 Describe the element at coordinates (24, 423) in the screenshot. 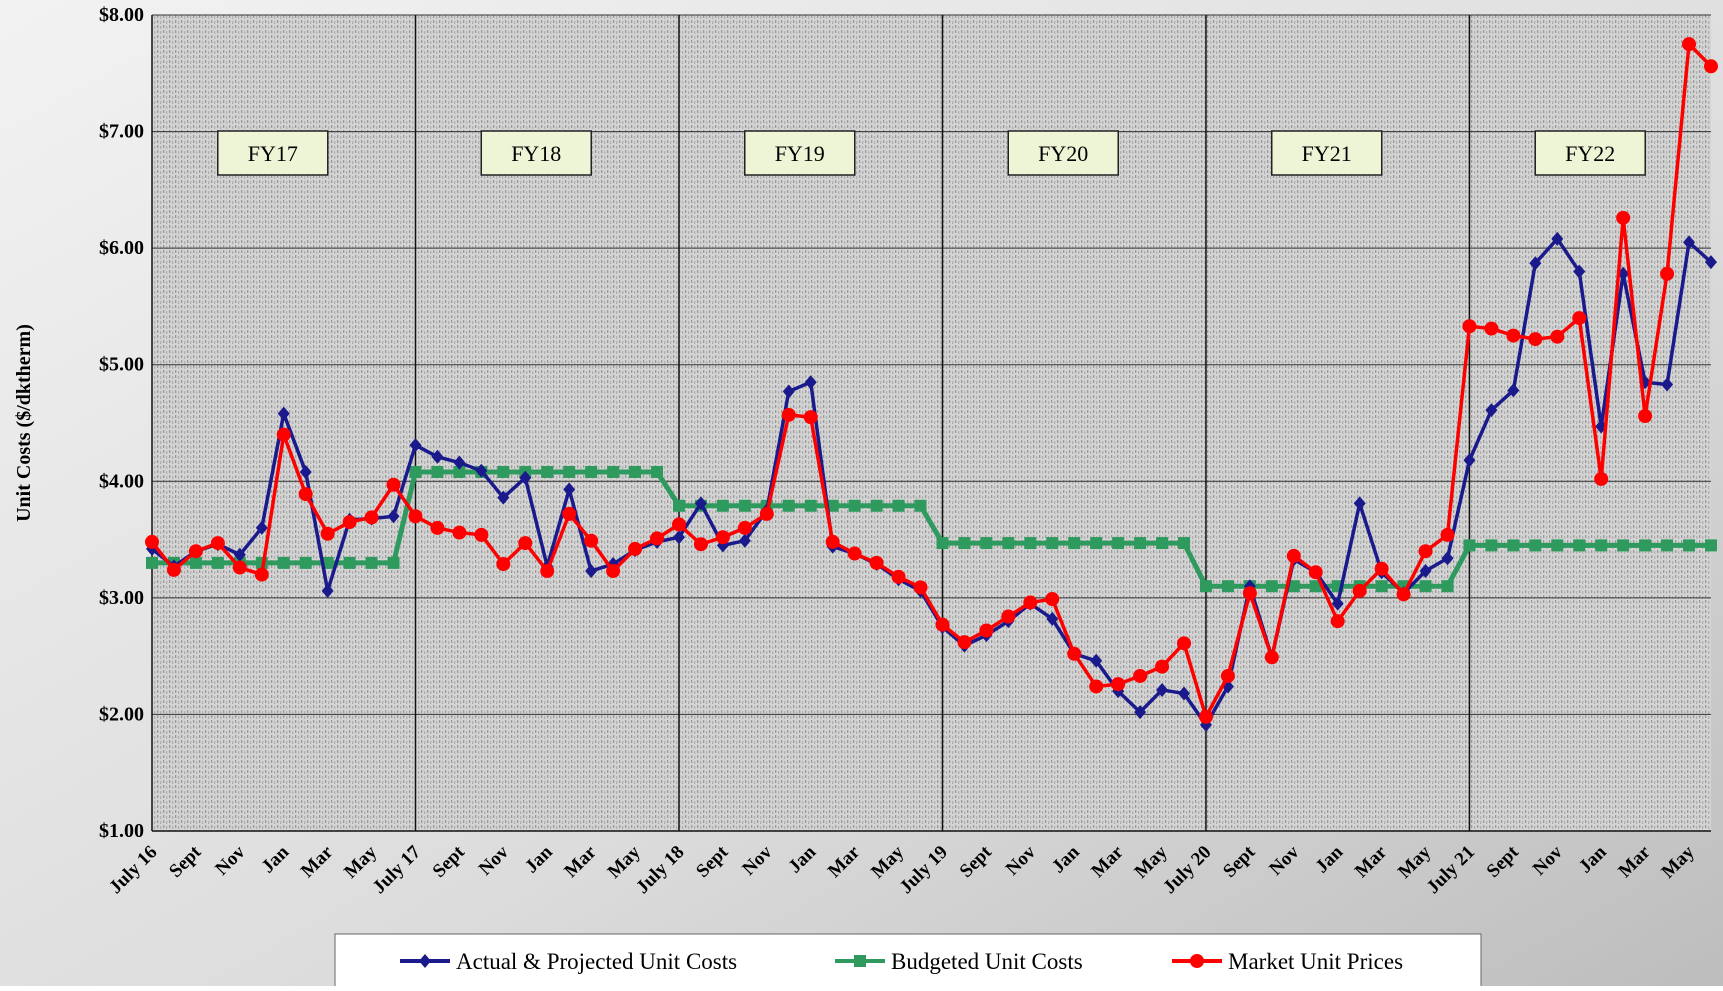

I see `y-axis-label: Unit Costs ($/dktherm)` at that location.